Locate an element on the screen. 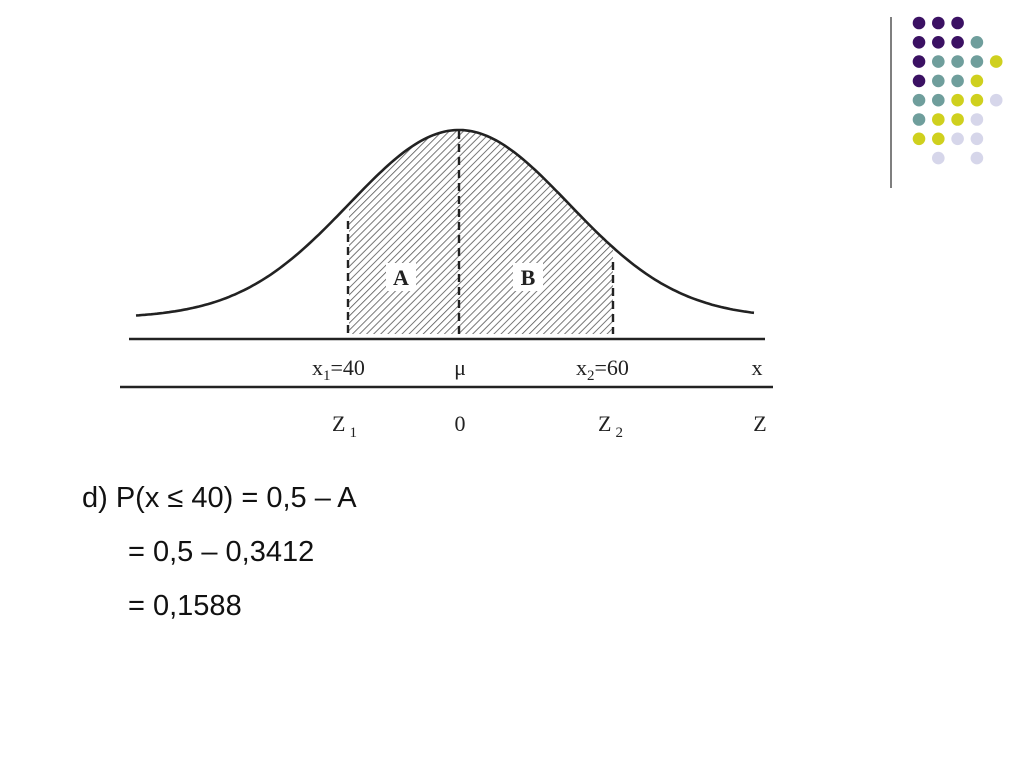  z2-label-main: Z is located at coordinates (604, 423).